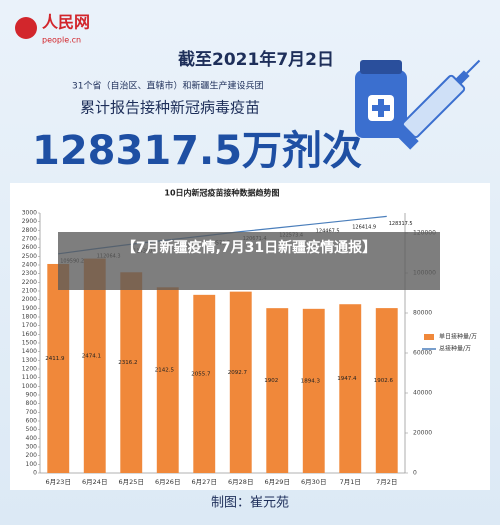 This screenshot has width=500, height=525. I want to click on logo-text: 人民网, so click(66, 22).